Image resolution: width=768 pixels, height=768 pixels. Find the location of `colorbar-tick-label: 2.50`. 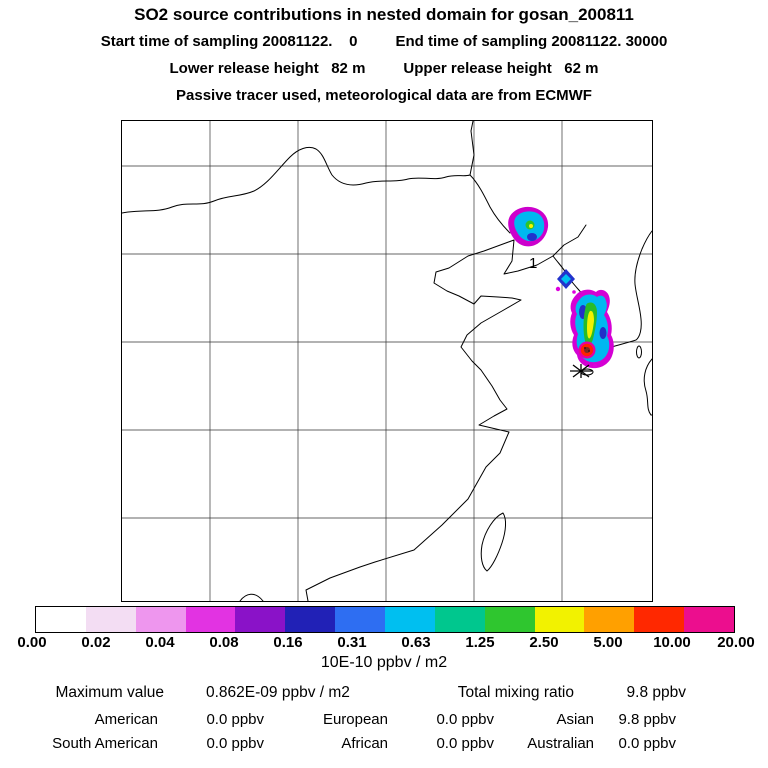

colorbar-tick-label: 2.50 is located at coordinates (544, 642).